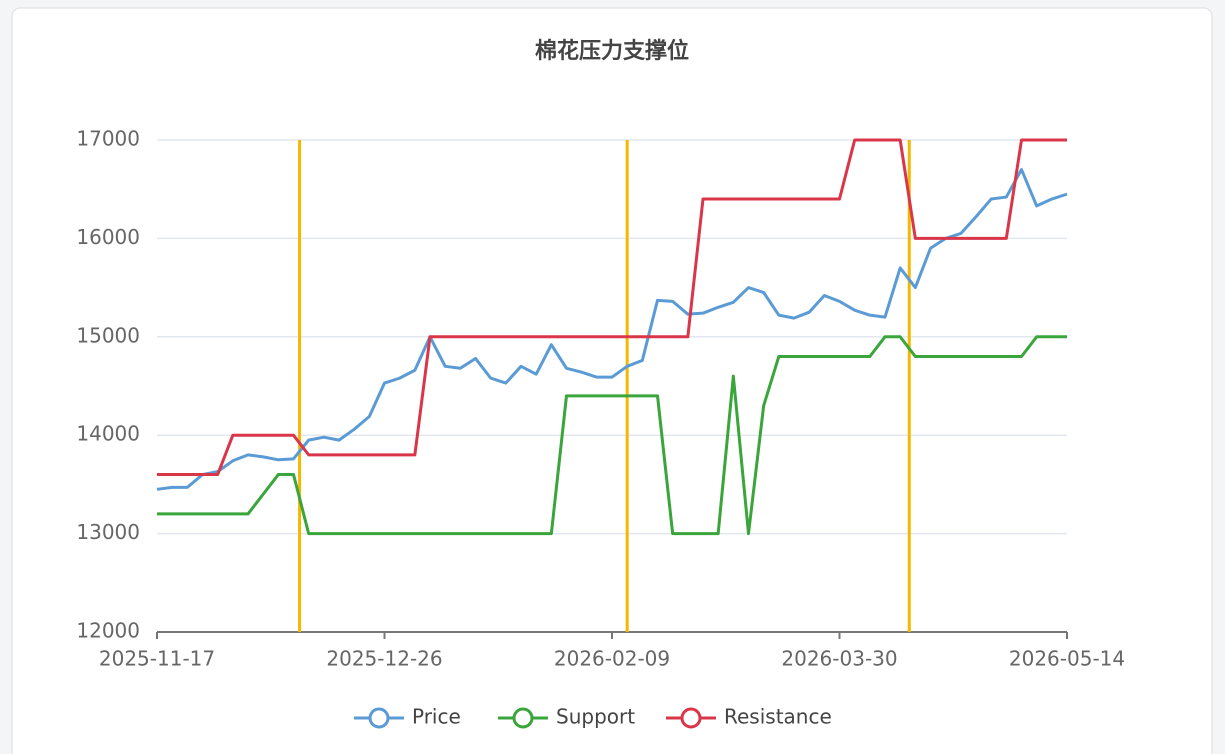  What do you see at coordinates (384, 659) in the screenshot?
I see `x-tick-label: 2025-12-26` at bounding box center [384, 659].